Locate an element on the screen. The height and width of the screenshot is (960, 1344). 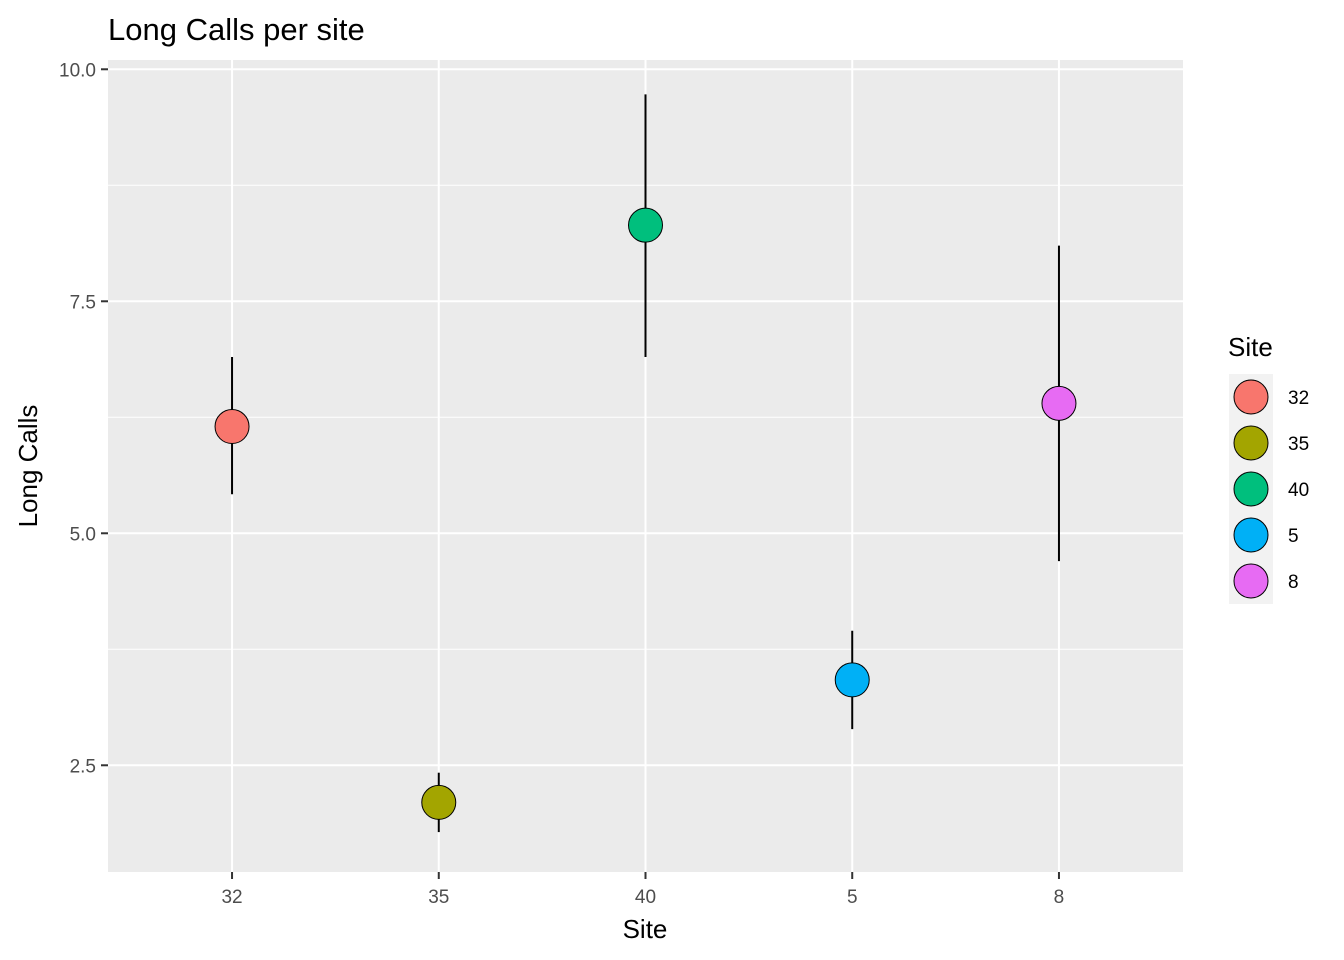
x-tick-label: 40 is located at coordinates (645, 897).